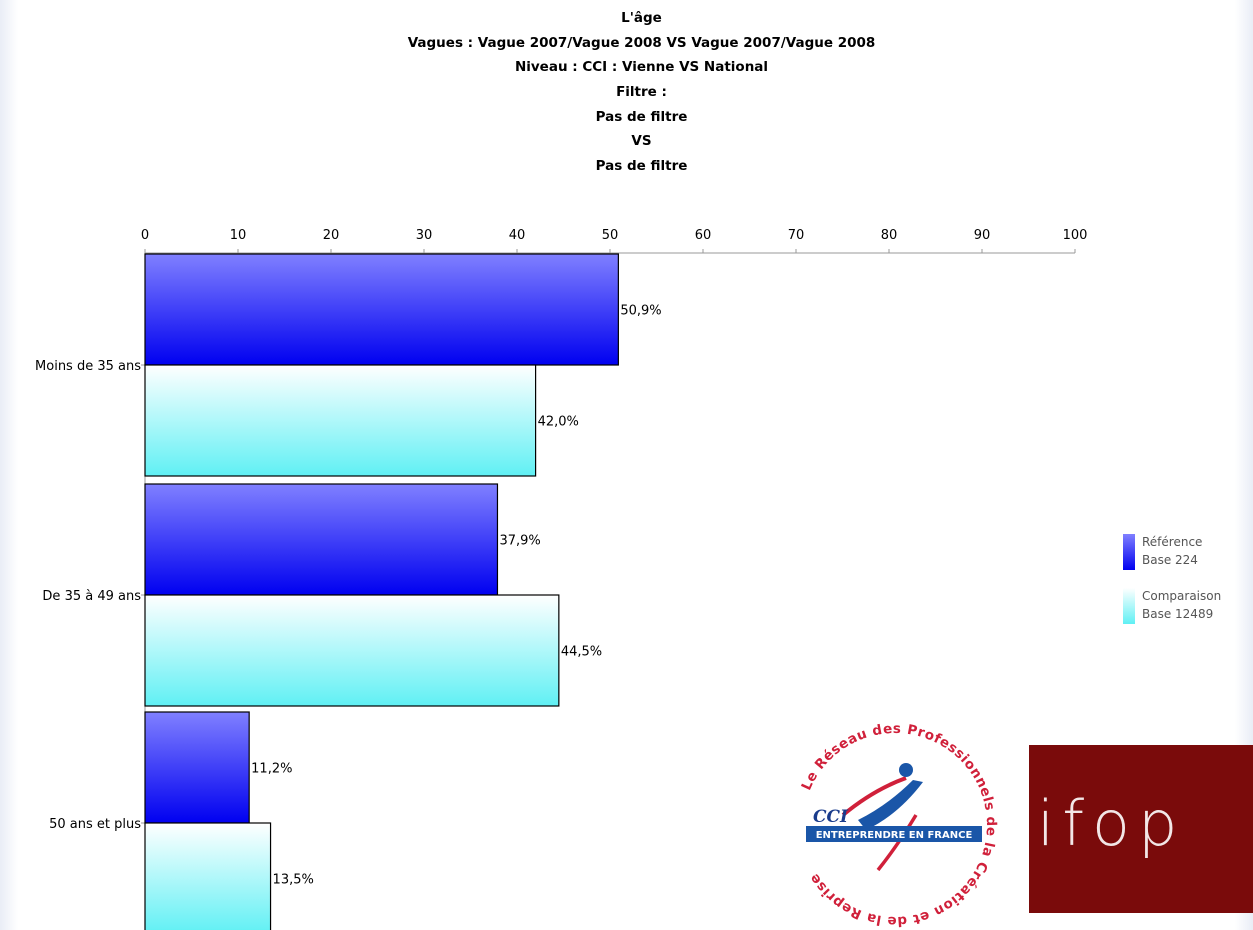 The image size is (1253, 930). I want to click on chart-subtitle-vs: VS, so click(641, 141).